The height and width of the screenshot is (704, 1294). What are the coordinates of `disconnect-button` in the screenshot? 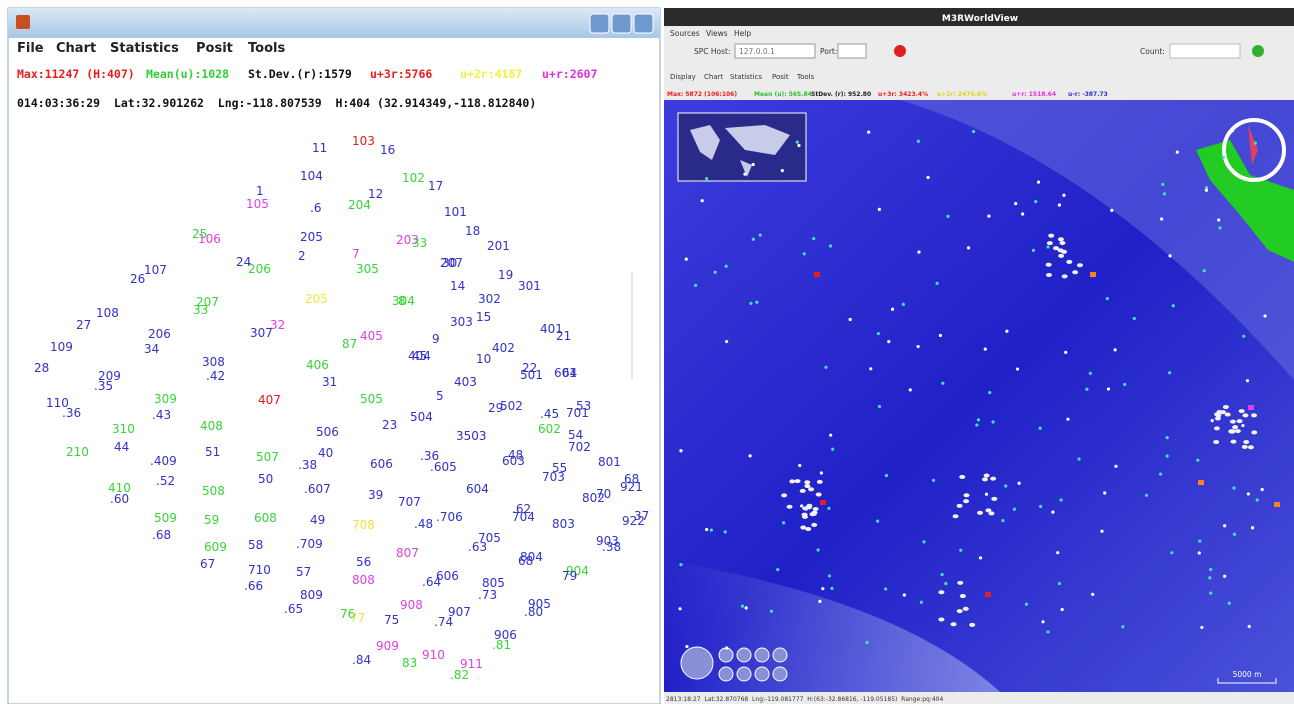 It's located at (900, 51).